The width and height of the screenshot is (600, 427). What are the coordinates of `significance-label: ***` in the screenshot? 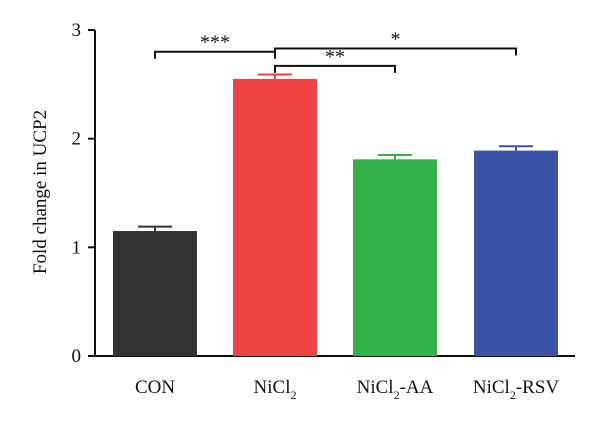 It's located at (215, 43).